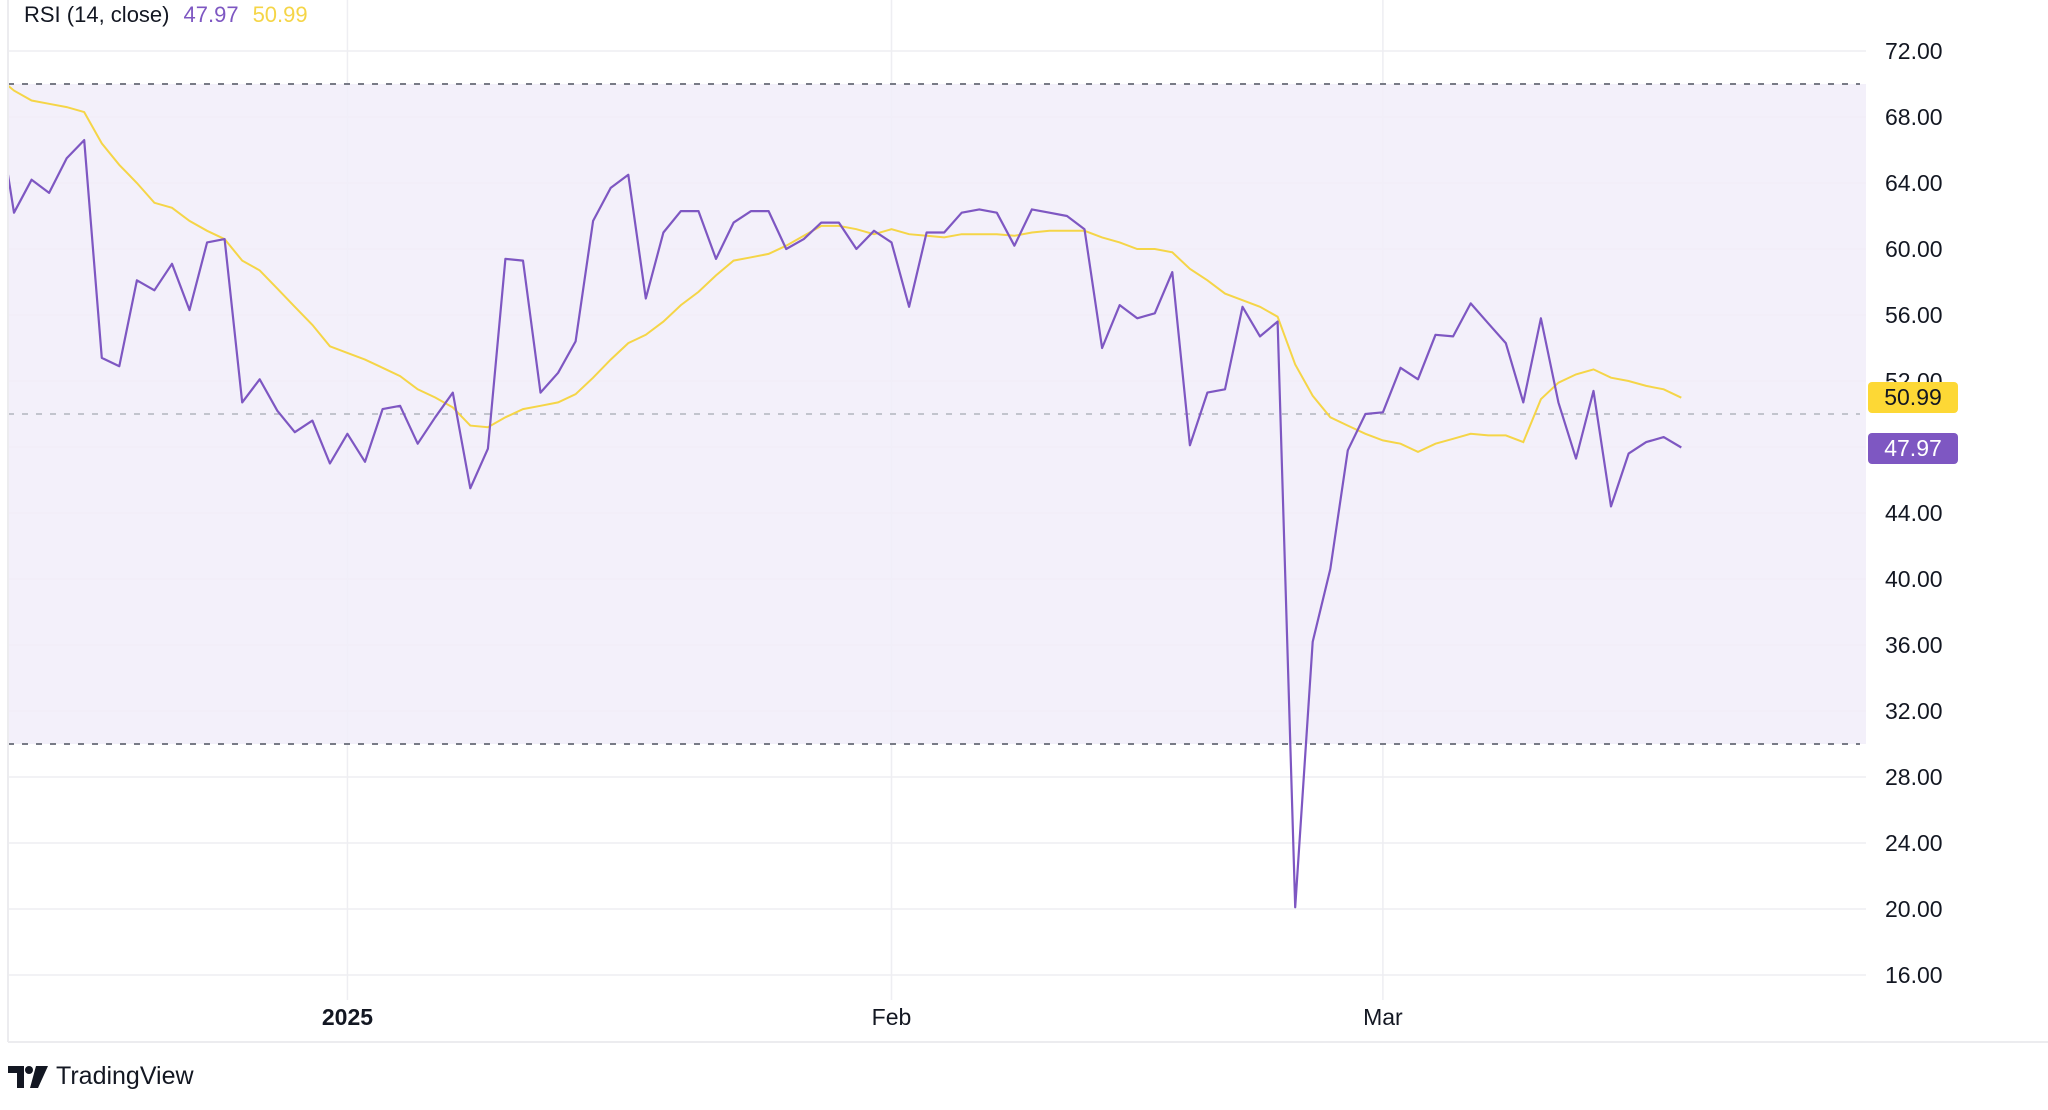 The image size is (2048, 1110). What do you see at coordinates (862, 1017) in the screenshot?
I see `time-axis: 2025 Feb Mar` at bounding box center [862, 1017].